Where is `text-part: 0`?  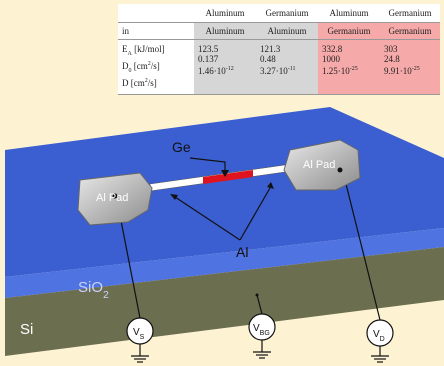
text-part: 0 is located at coordinates (130, 70).